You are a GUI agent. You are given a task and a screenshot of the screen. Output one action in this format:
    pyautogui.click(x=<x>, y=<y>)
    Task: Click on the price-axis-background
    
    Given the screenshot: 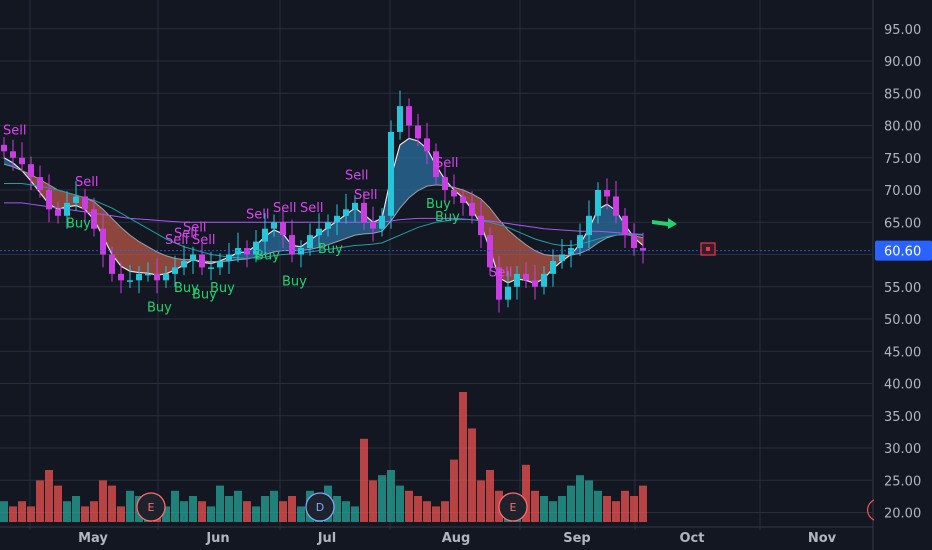 What is the action you would take?
    pyautogui.click(x=902, y=275)
    